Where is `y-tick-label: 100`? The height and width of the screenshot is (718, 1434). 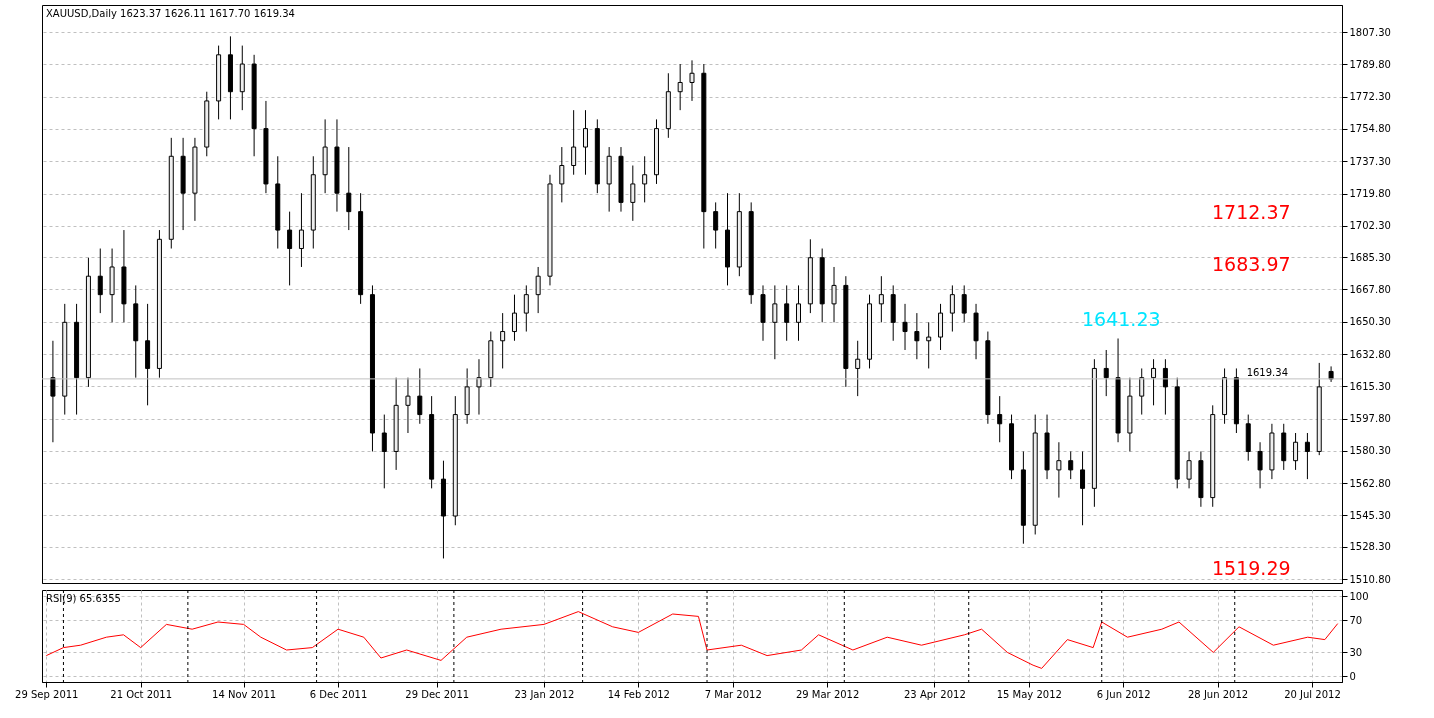 y-tick-label: 100 is located at coordinates (1359, 596).